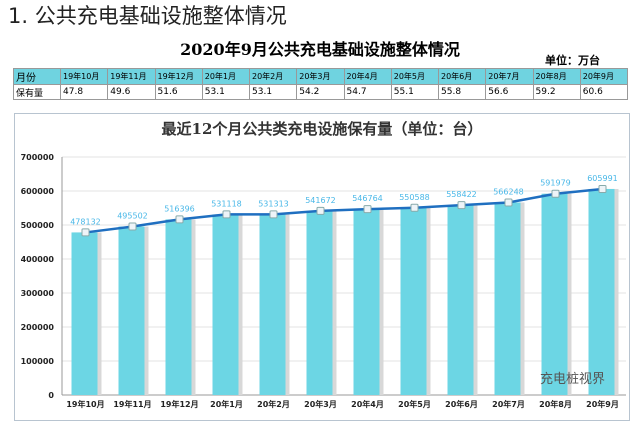  What do you see at coordinates (38, 259) in the screenshot?
I see `y-tick-label: 400000` at bounding box center [38, 259].